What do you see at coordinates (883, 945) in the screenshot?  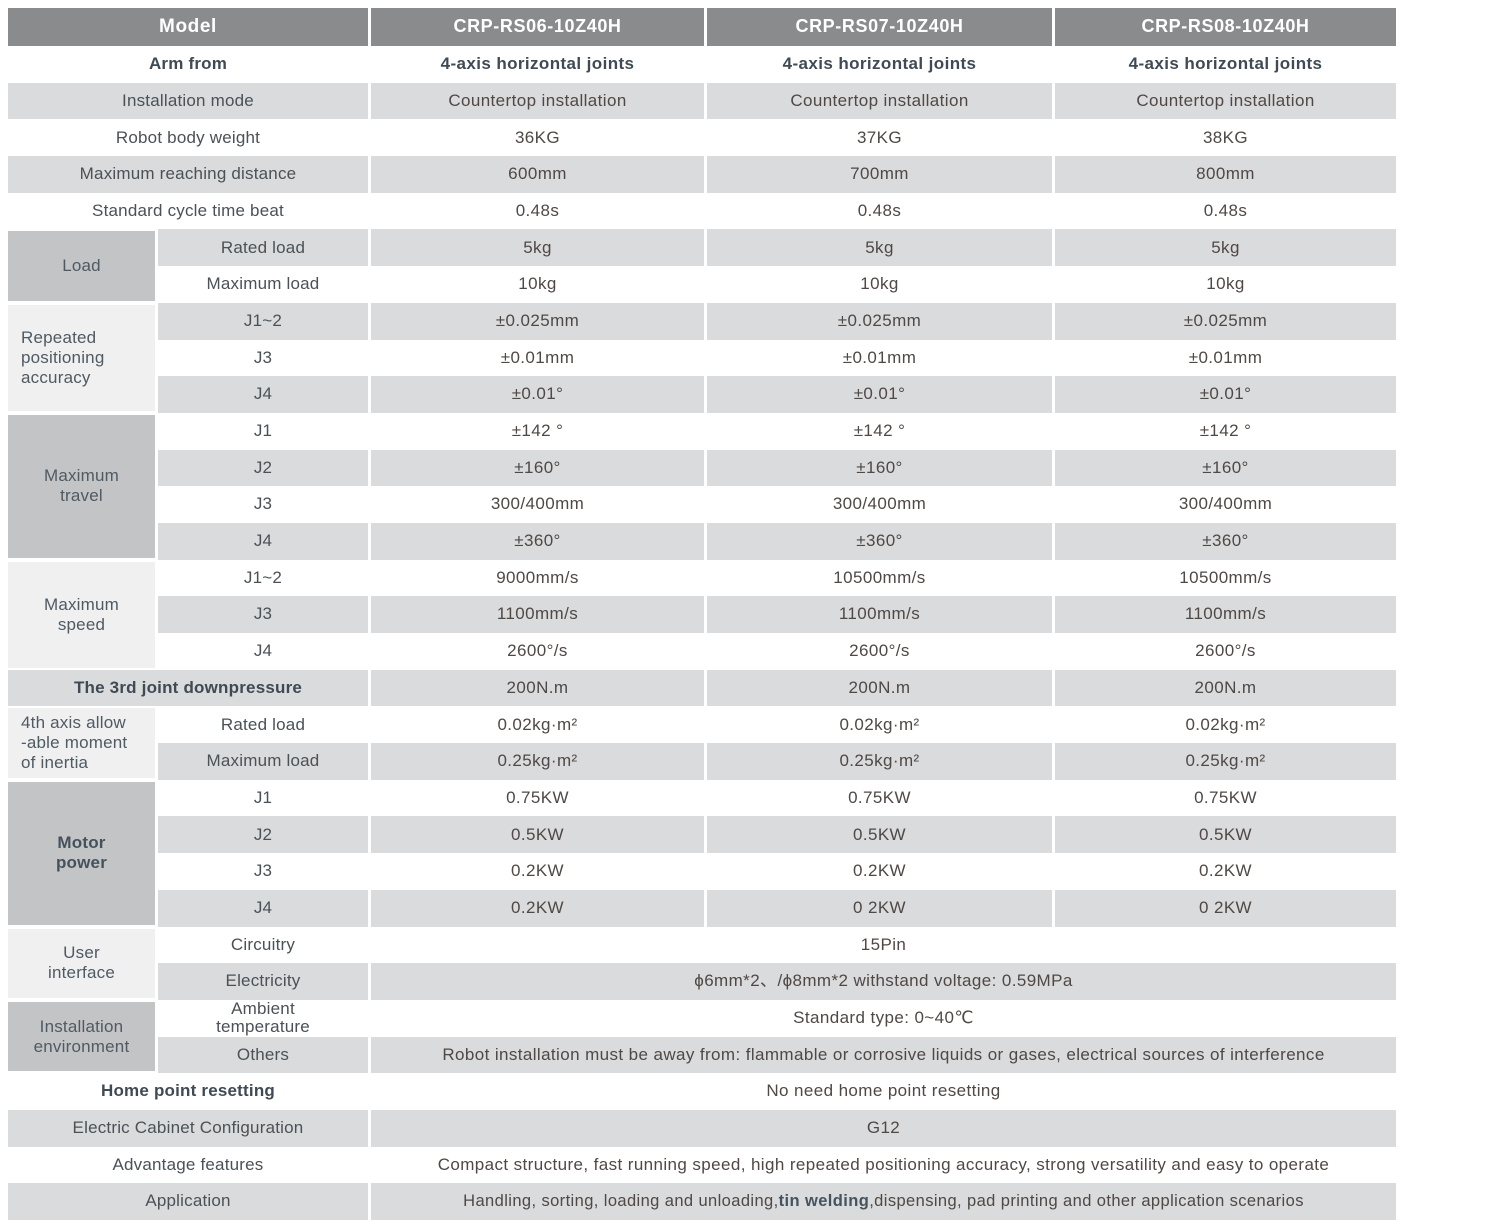 I see `merged-value-cell: 15Pin` at bounding box center [883, 945].